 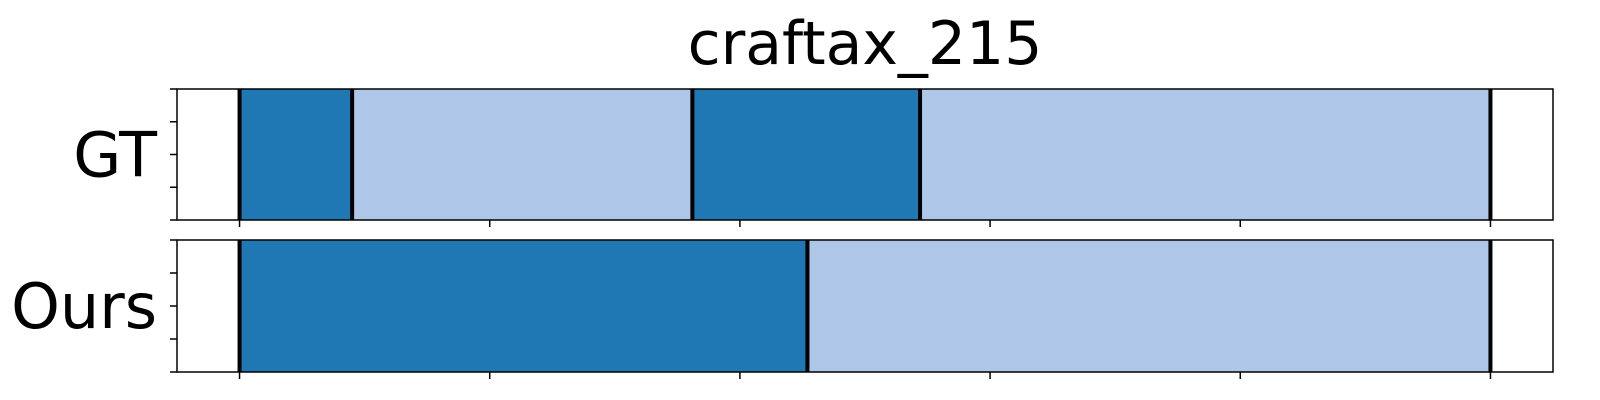 What do you see at coordinates (865, 44) in the screenshot?
I see `chart-title: craftax_215` at bounding box center [865, 44].